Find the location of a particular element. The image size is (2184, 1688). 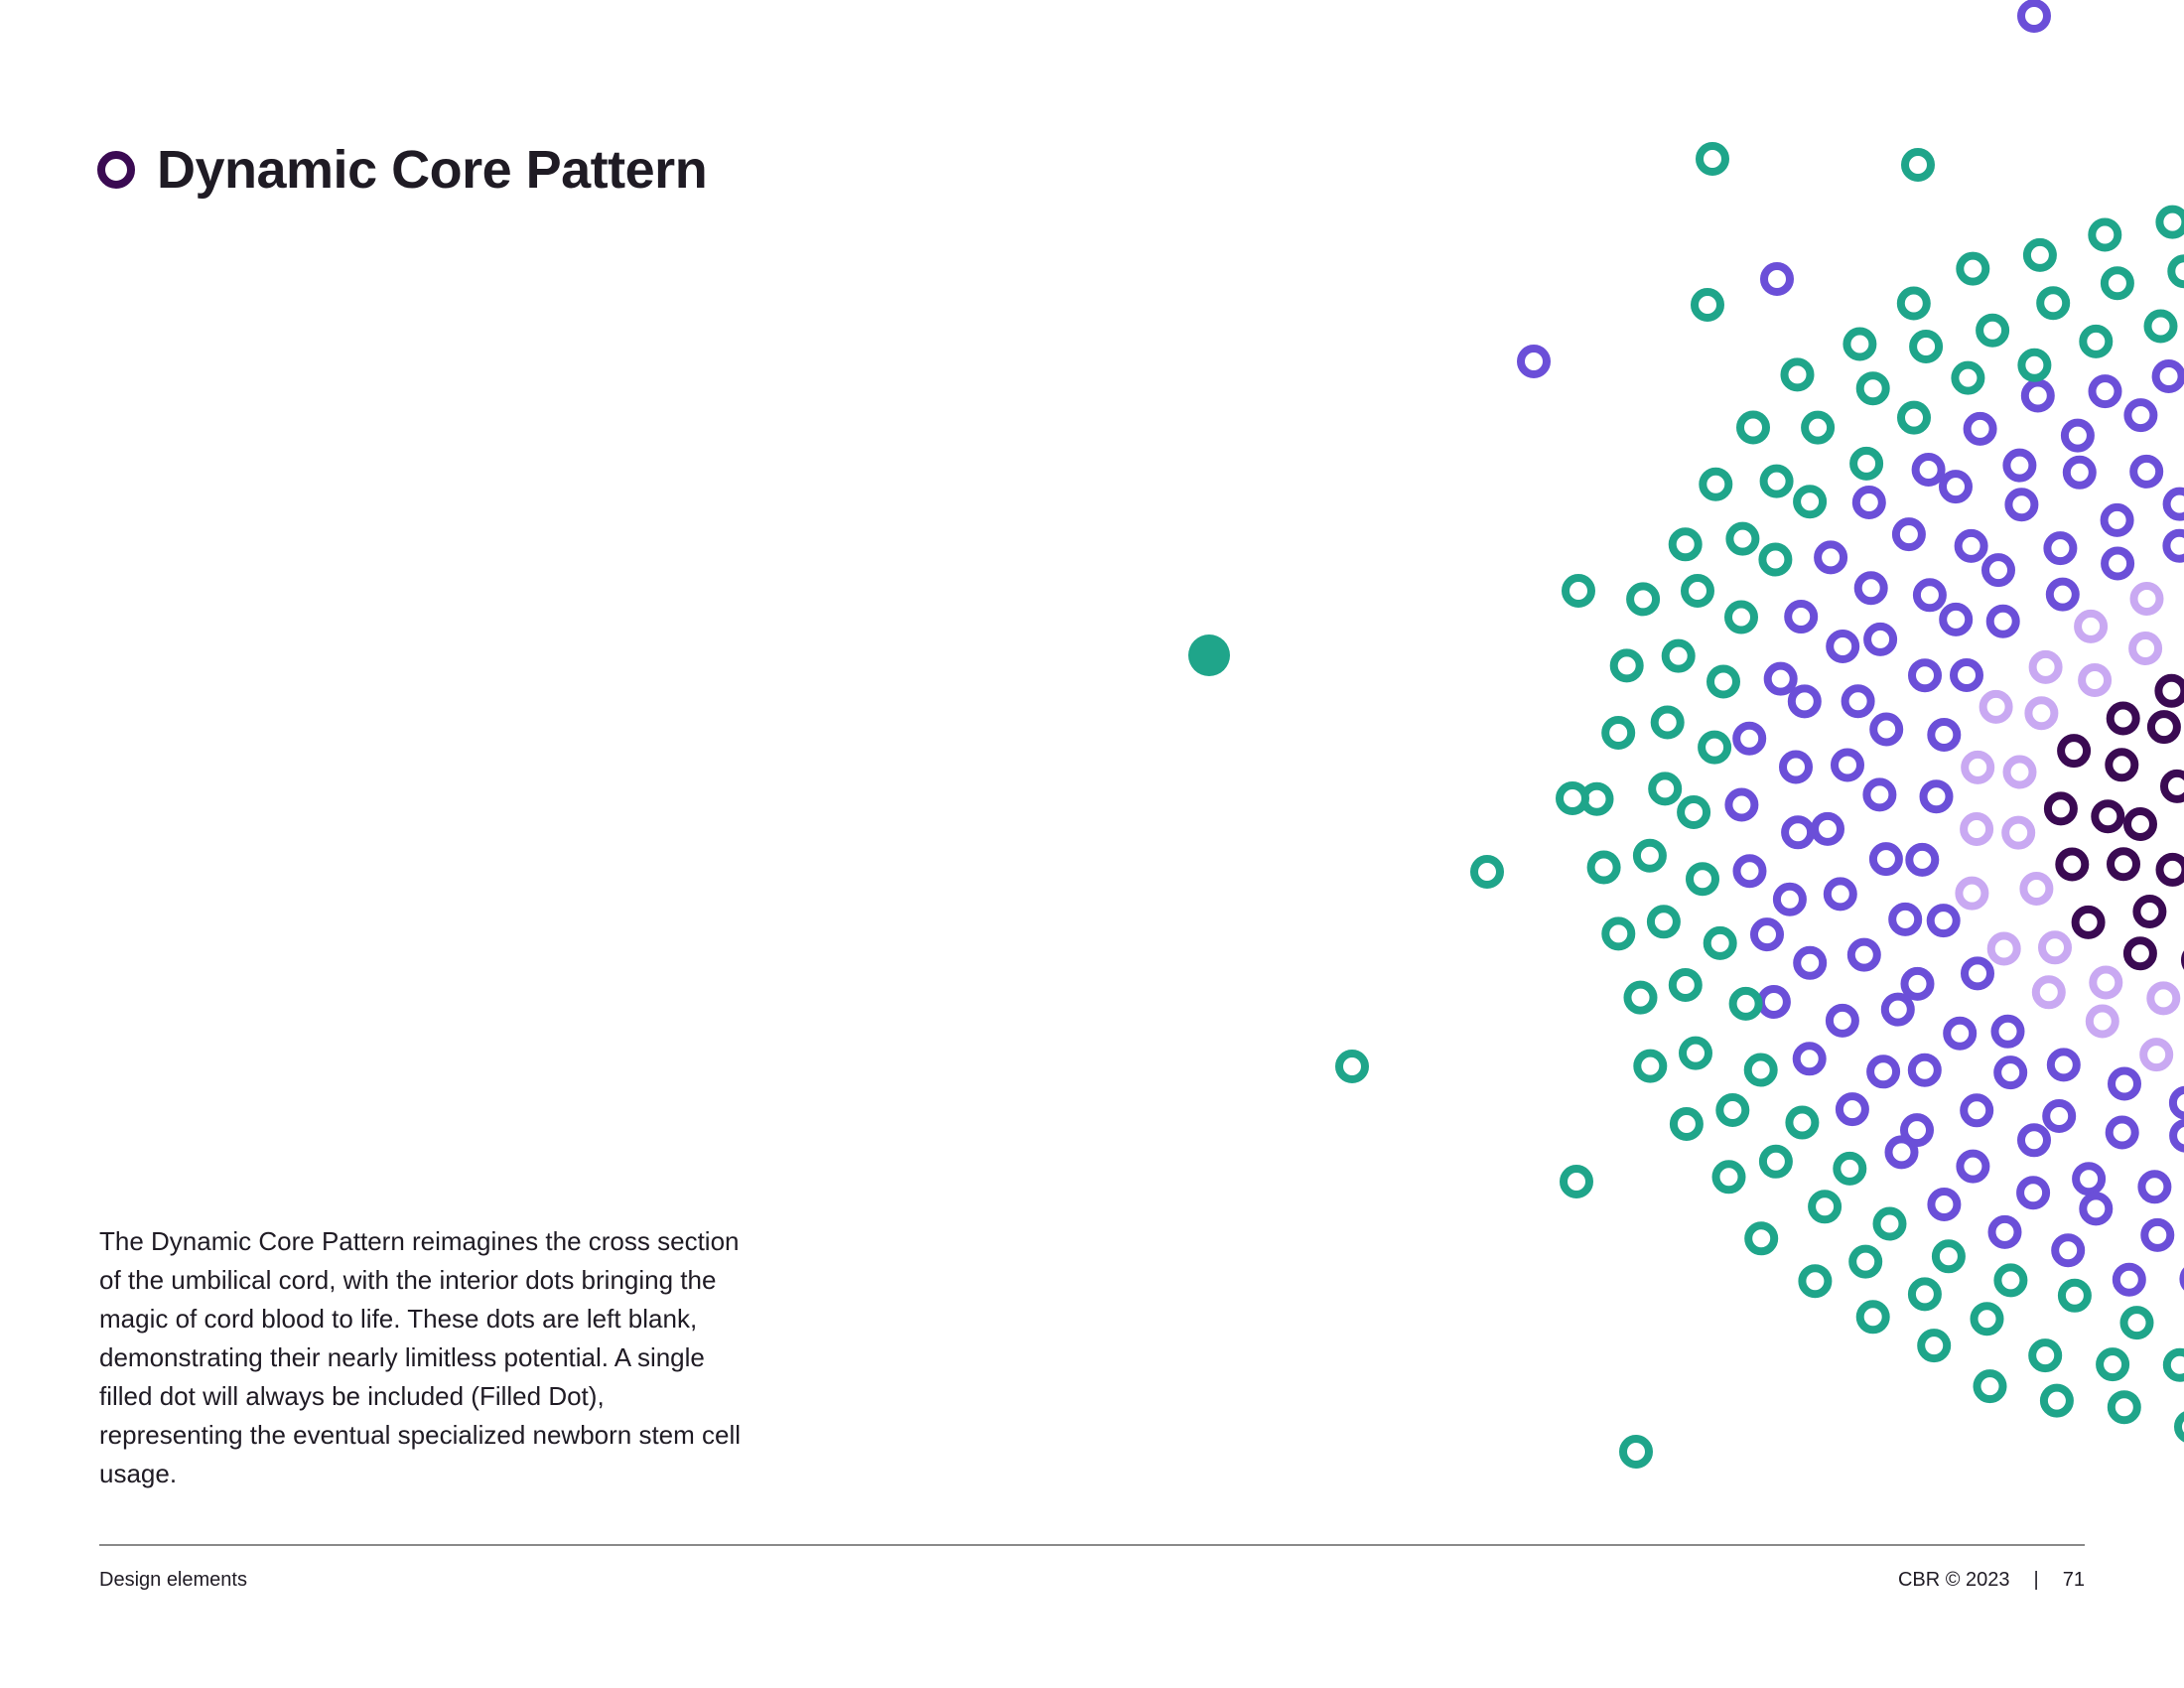

footer-right: CBR © 2023 | 71 is located at coordinates (1991, 1580).